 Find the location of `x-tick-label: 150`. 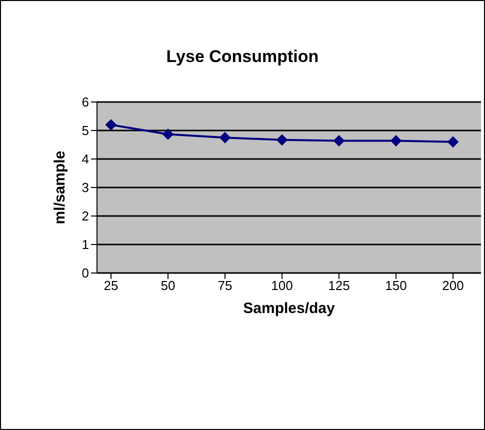

x-tick-label: 150 is located at coordinates (396, 286).